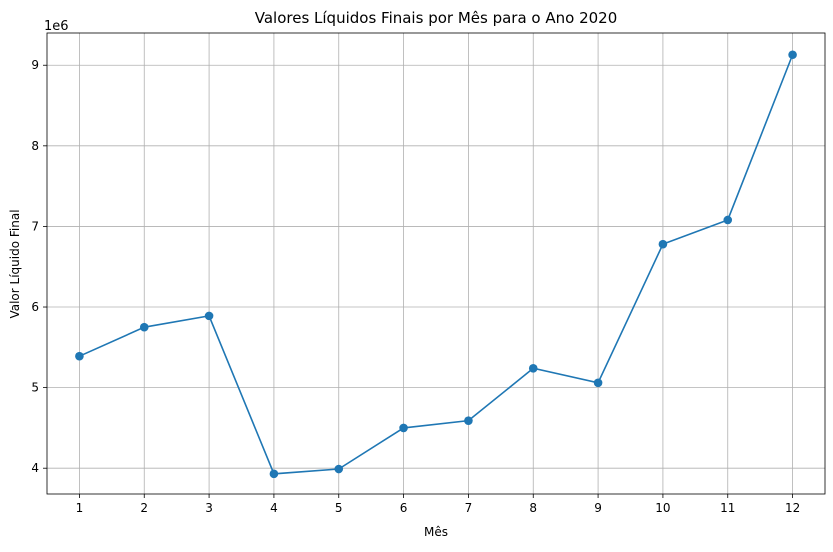  I want to click on x-tick-label: 11, so click(727, 508).